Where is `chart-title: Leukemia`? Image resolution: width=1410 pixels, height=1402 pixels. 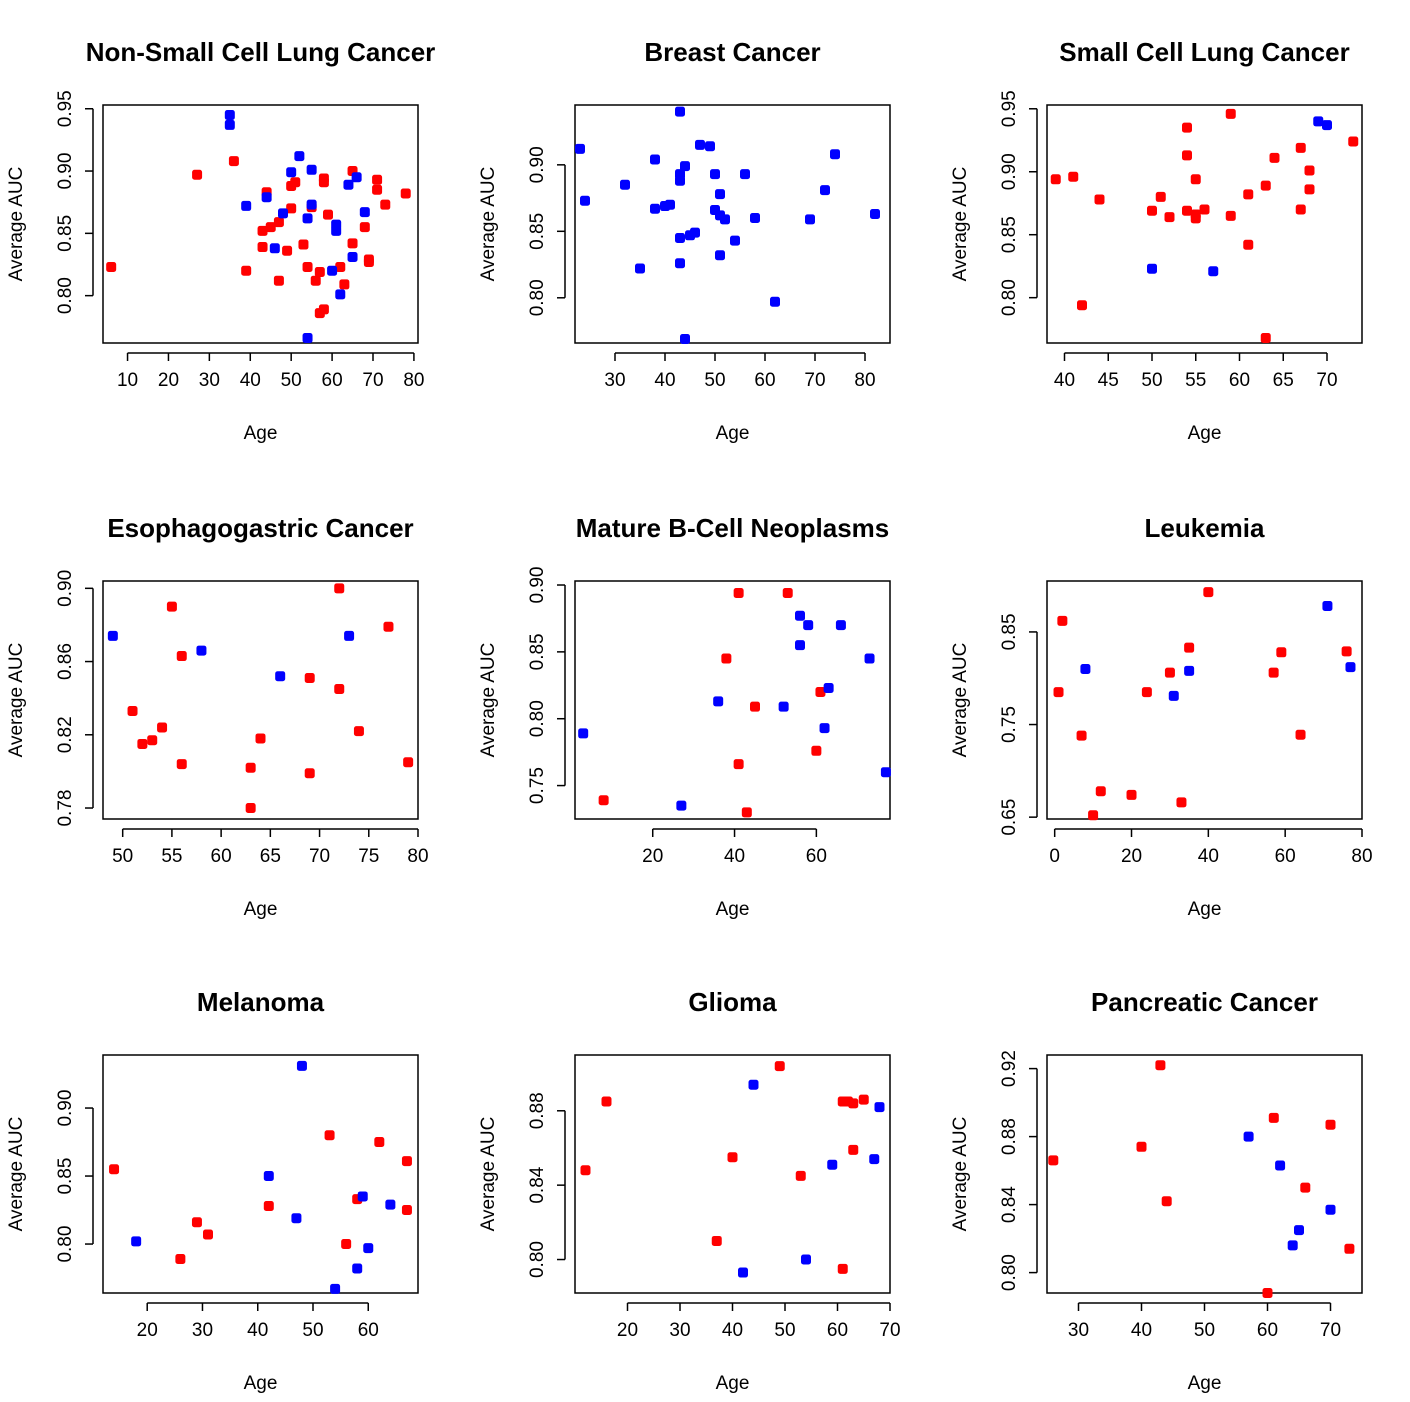 chart-title: Leukemia is located at coordinates (1205, 528).